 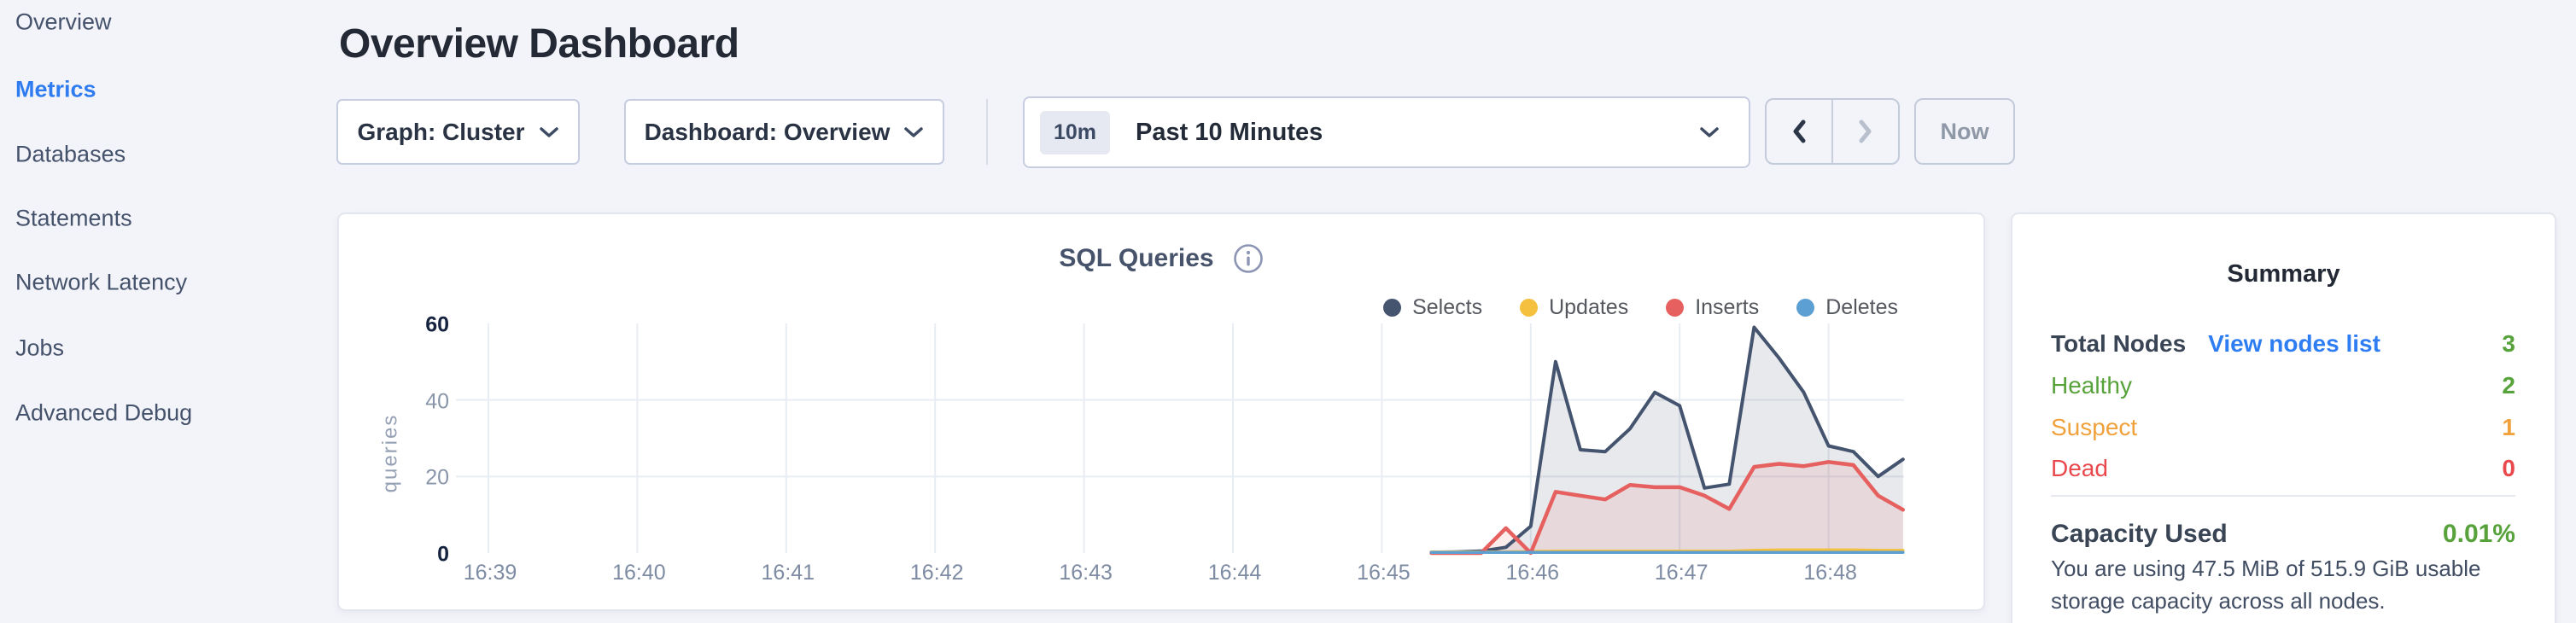 I want to click on summary-row-healthy: Healthy 2, so click(x=2283, y=386).